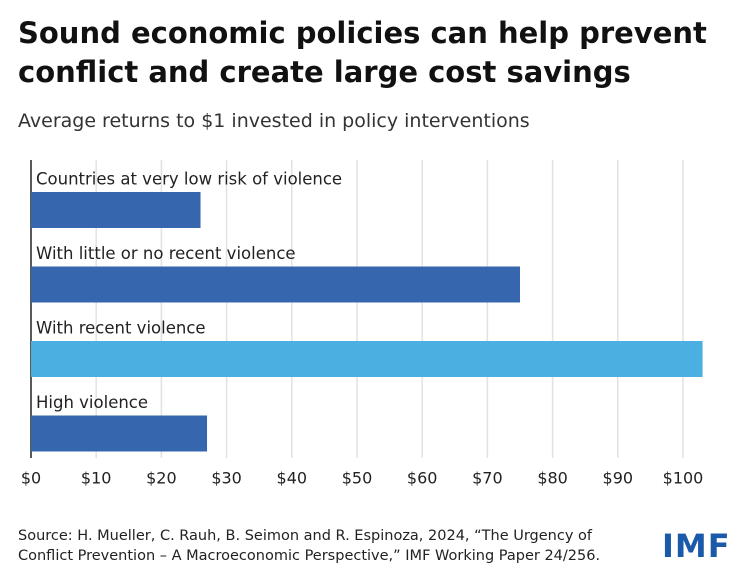  I want to click on category-label: With little or no recent violence, so click(166, 253).